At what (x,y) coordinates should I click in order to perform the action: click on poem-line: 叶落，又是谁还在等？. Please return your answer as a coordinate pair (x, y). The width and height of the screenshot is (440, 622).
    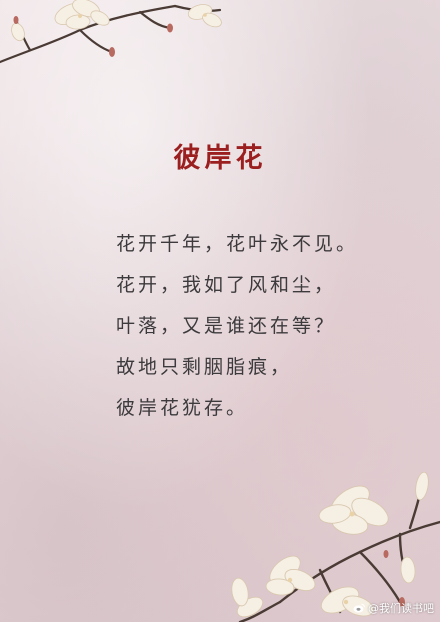
    Looking at the image, I should click on (226, 326).